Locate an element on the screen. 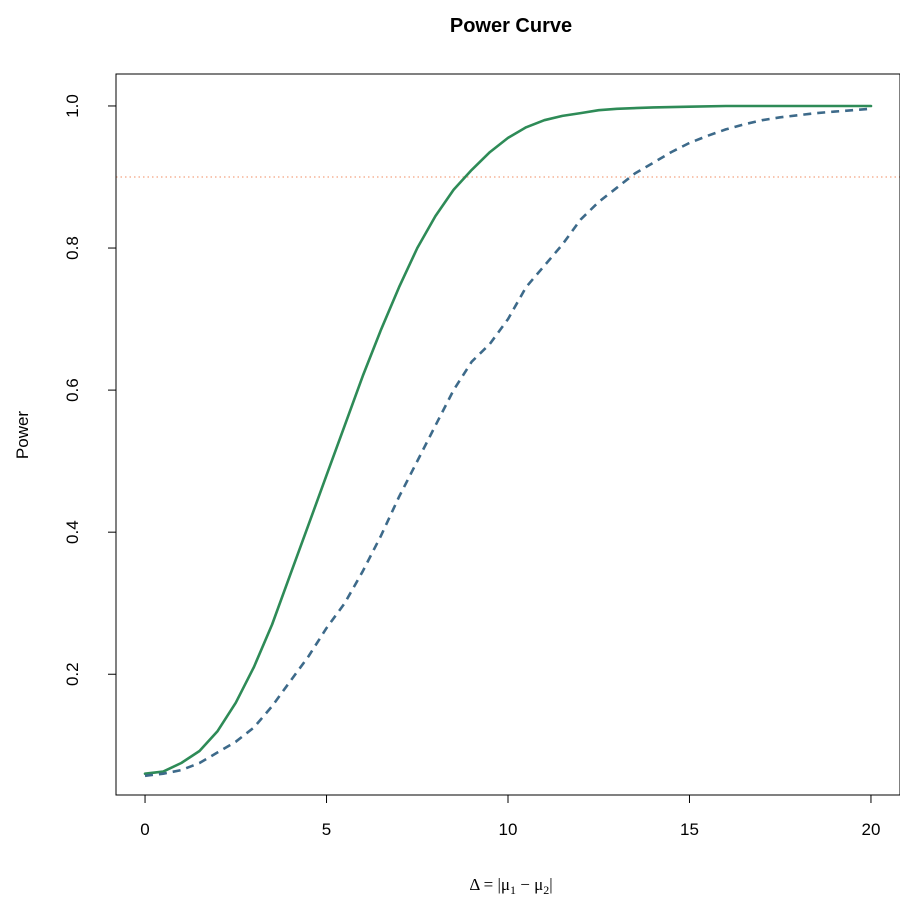 The image size is (900, 898). x-axis-label-eq: = | is located at coordinates (490, 884).